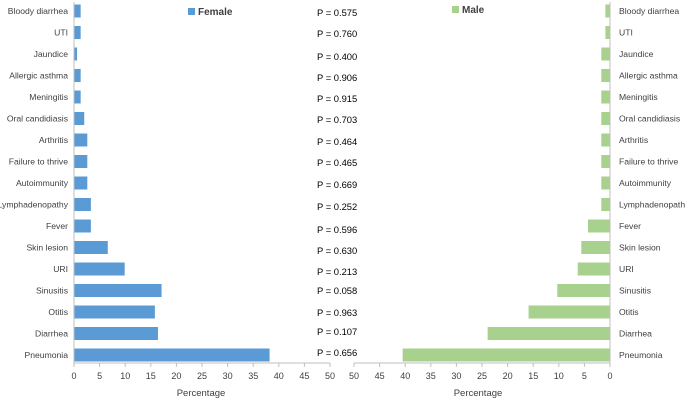 The width and height of the screenshot is (685, 400). Describe the element at coordinates (48, 97) in the screenshot. I see `female-category-label: Meningitis` at that location.